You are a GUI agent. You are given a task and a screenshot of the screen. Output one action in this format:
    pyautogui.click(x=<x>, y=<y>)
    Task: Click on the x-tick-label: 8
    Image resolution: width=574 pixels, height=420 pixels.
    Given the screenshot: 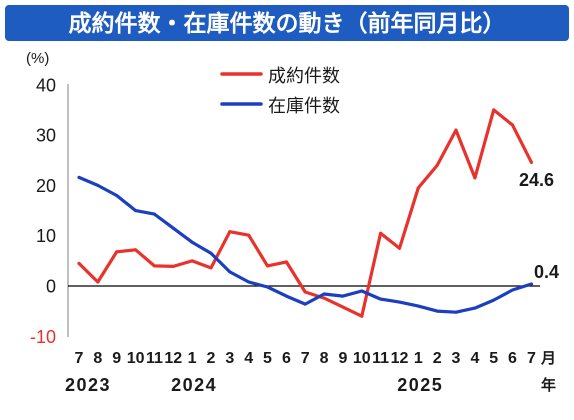 What is the action you would take?
    pyautogui.click(x=324, y=358)
    